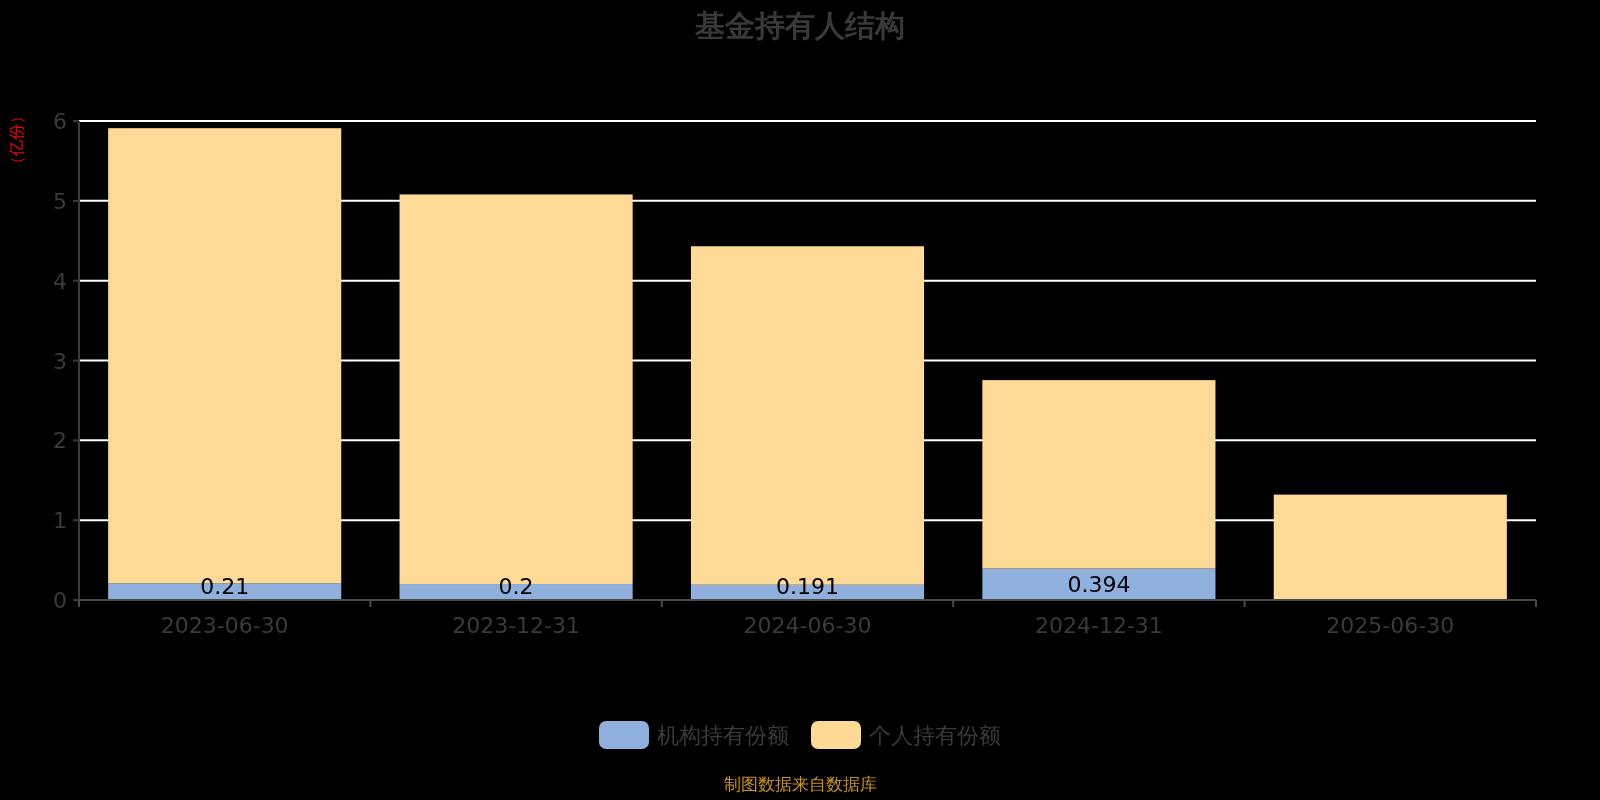 The height and width of the screenshot is (800, 1600). What do you see at coordinates (807, 586) in the screenshot?
I see `data-label: 0.191` at bounding box center [807, 586].